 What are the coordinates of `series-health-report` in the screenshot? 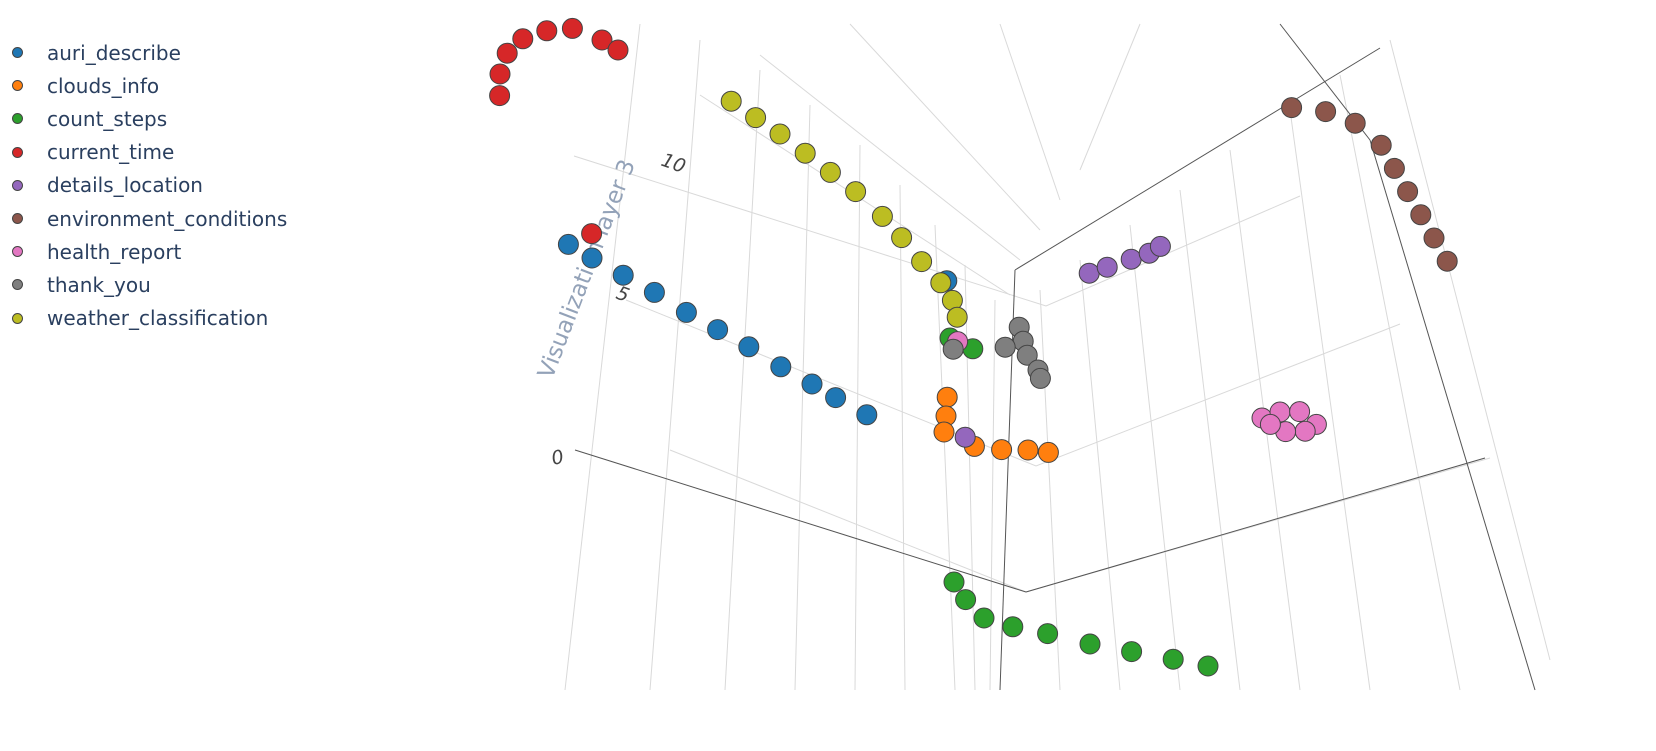 It's located at (1137, 387).